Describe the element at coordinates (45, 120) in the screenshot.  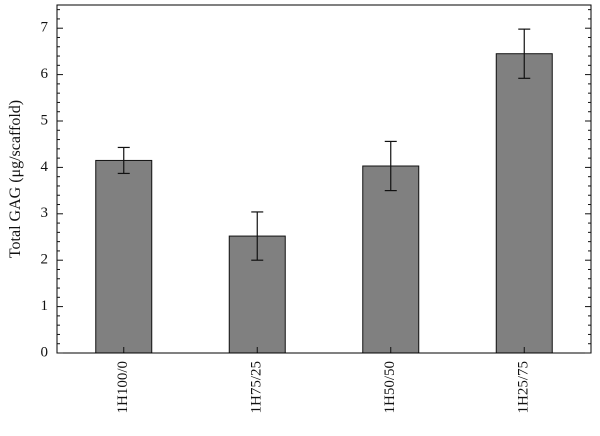
I see `y-tick-label-5: 5` at that location.